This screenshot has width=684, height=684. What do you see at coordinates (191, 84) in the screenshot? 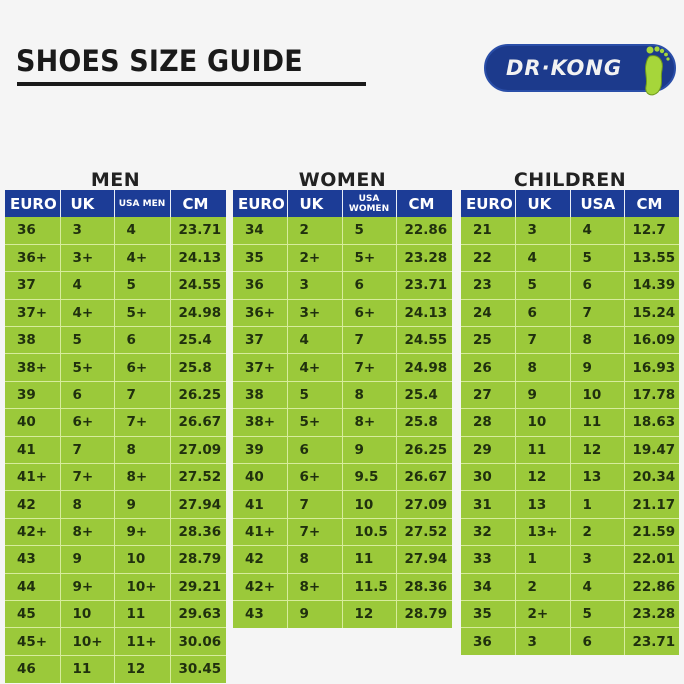
I see `title-underline` at bounding box center [191, 84].